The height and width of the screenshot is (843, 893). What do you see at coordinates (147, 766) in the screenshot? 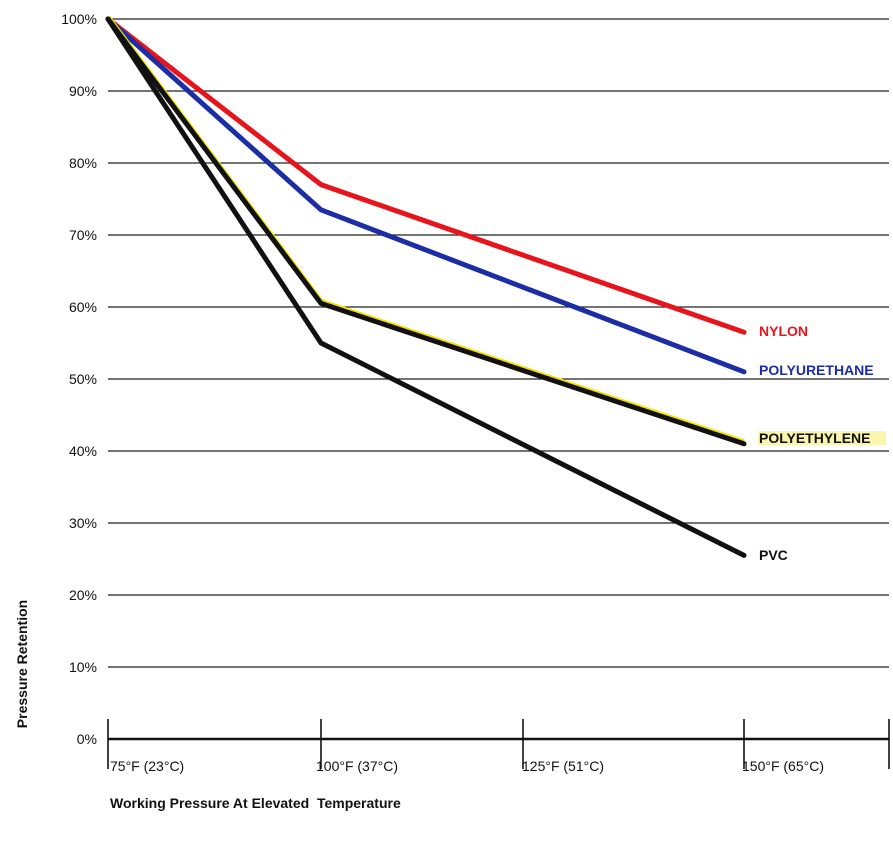
I see `x-tick-label: 75°F (23°C)` at bounding box center [147, 766].